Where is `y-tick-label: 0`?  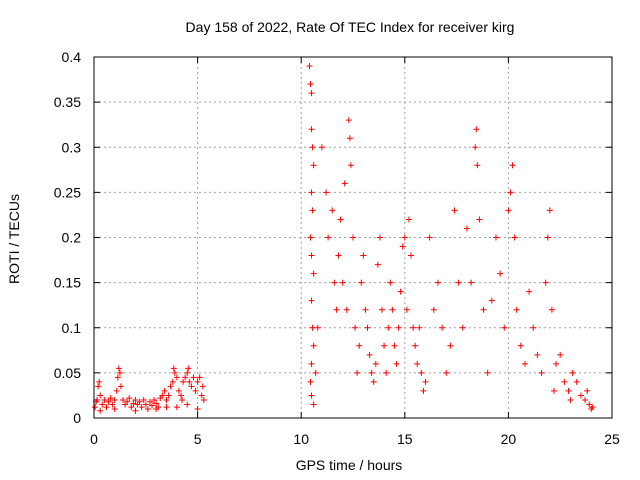
y-tick-label: 0 is located at coordinates (77, 418).